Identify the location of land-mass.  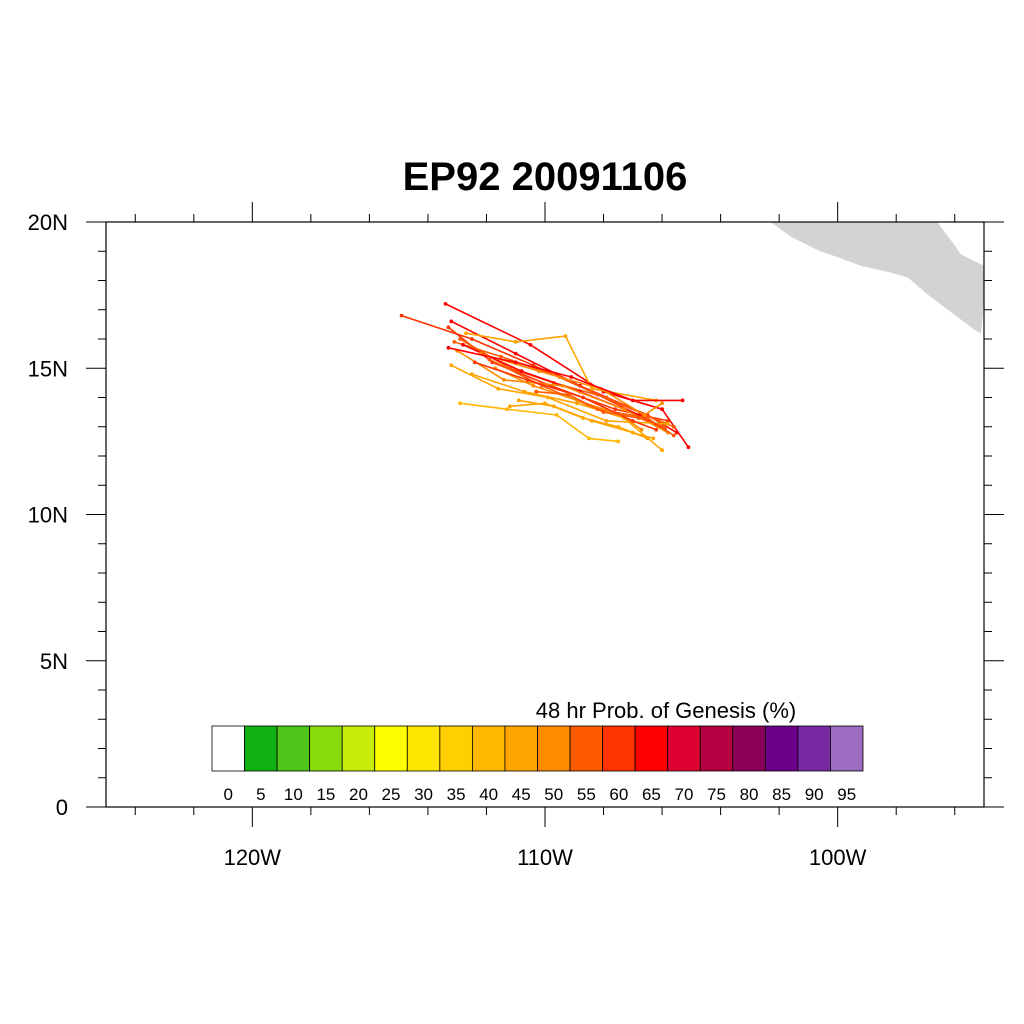
(877, 278).